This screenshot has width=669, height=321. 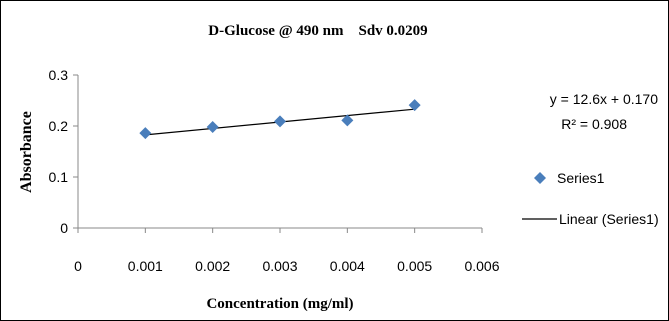 What do you see at coordinates (26, 152) in the screenshot?
I see `y-axis-label: Absorbance` at bounding box center [26, 152].